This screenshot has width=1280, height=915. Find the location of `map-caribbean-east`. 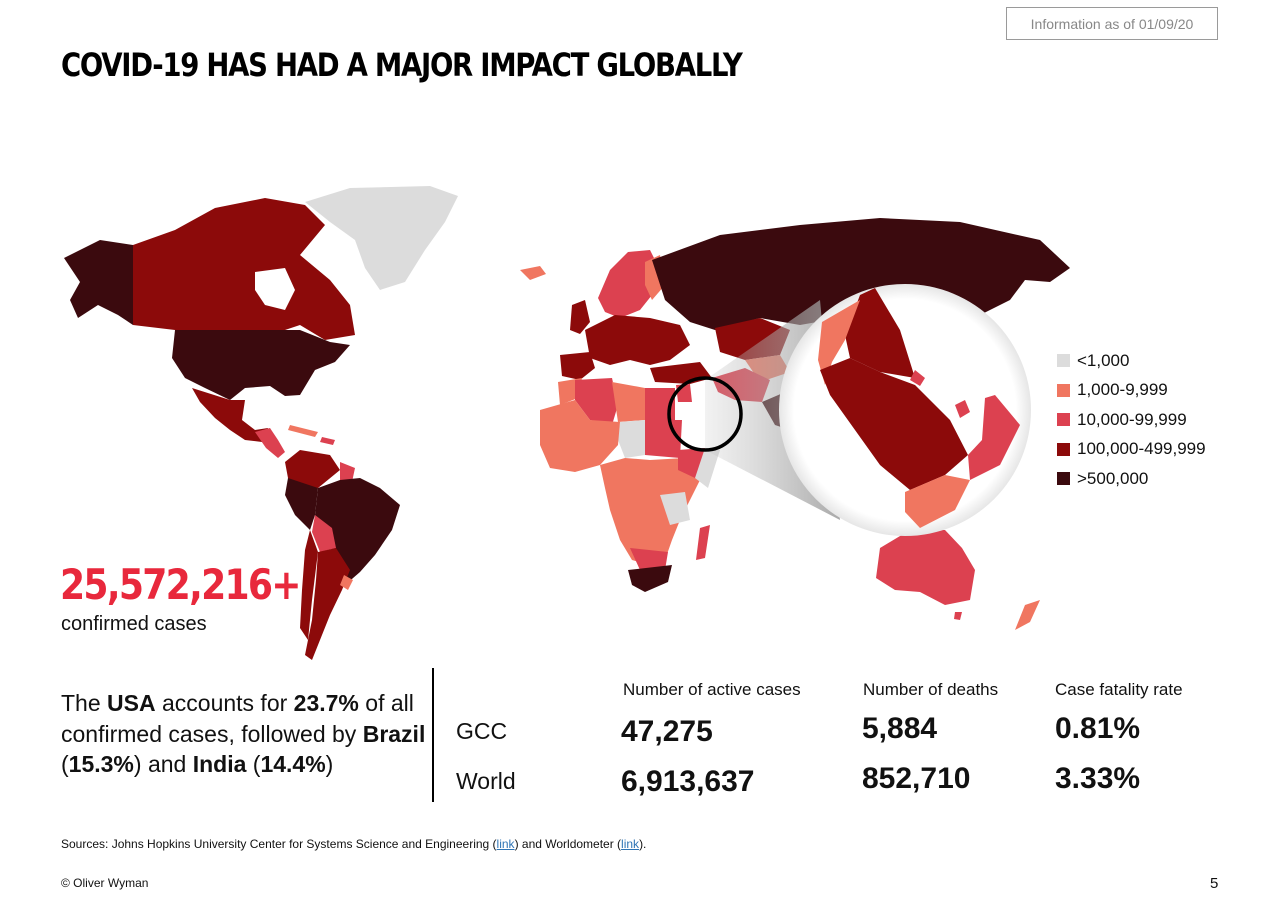

map-caribbean-east is located at coordinates (327, 441).